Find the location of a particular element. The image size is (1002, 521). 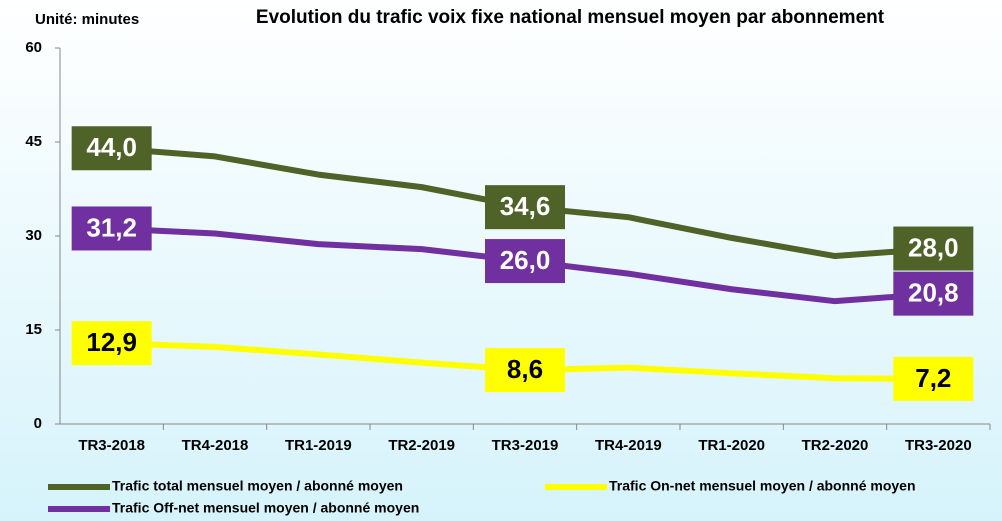

x-tick-label: TR1-2019 is located at coordinates (318, 445).